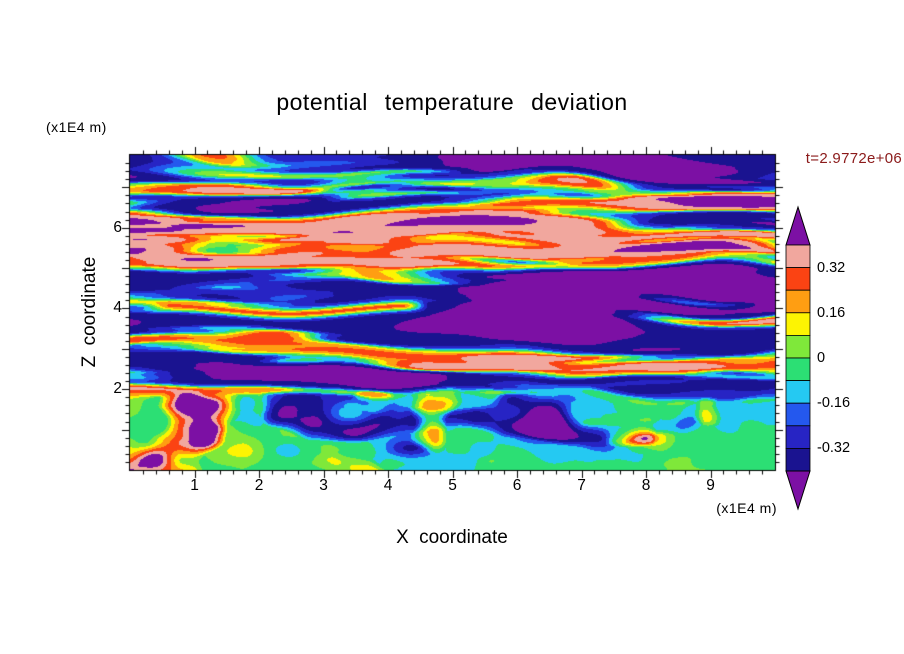  What do you see at coordinates (834, 448) in the screenshot?
I see `colorbar-label--0.32: -0.32` at bounding box center [834, 448].